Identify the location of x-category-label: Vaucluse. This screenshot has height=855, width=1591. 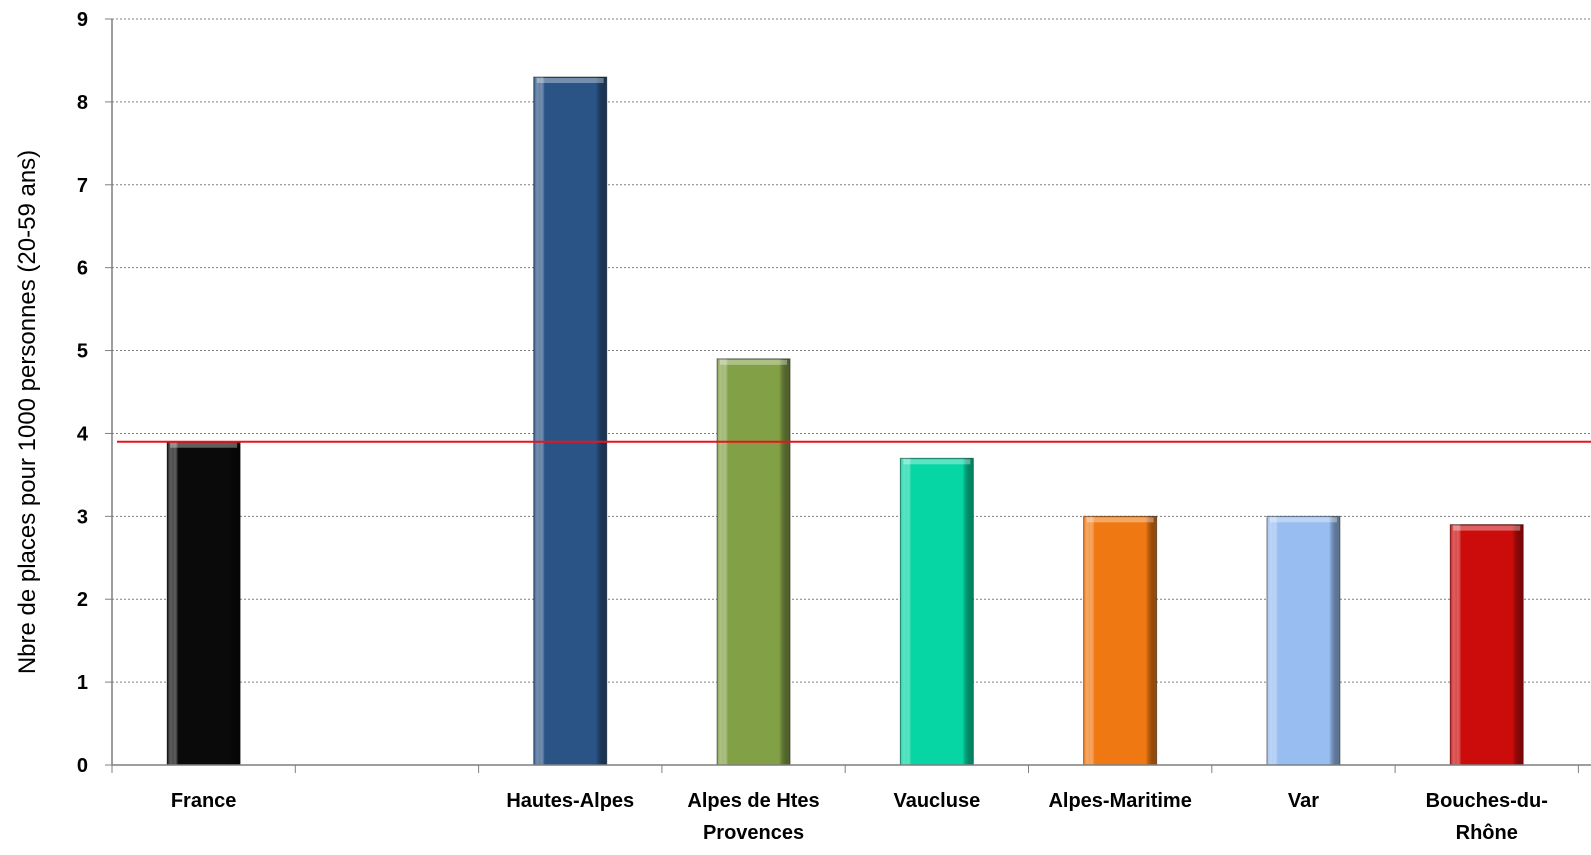
(936, 801).